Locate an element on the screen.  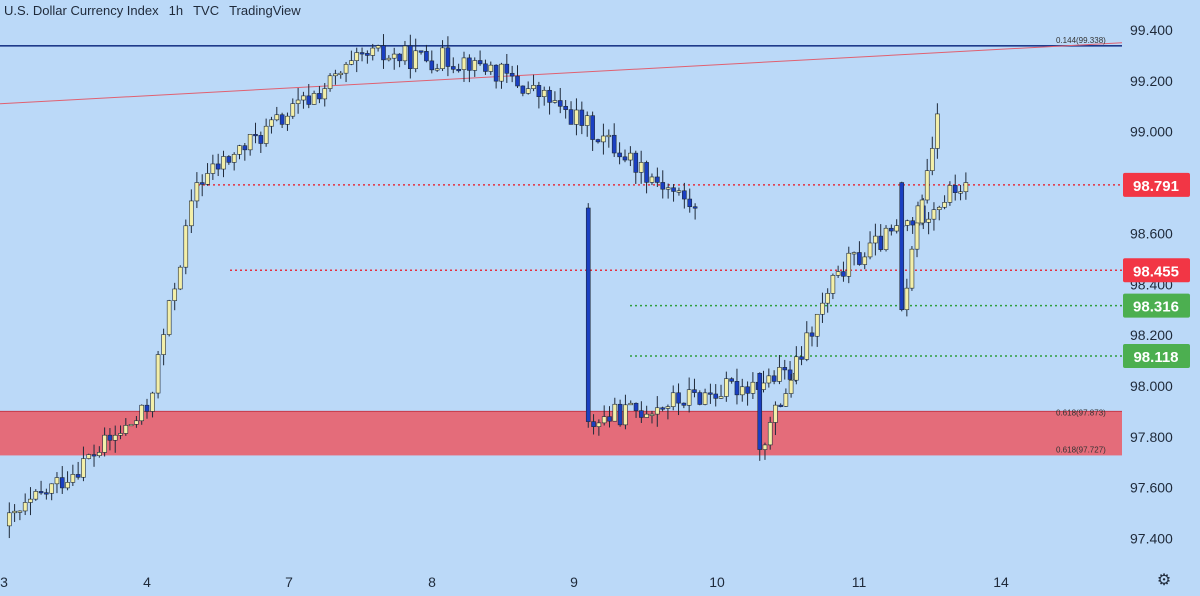
interval-label: 1h is located at coordinates (176, 10).